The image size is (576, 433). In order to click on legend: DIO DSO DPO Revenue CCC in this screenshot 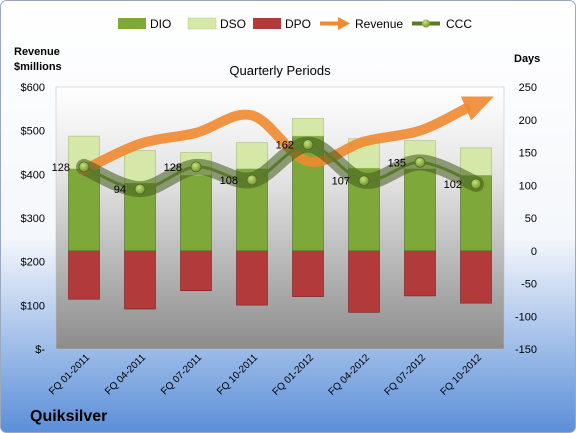, I will do `click(295, 24)`.